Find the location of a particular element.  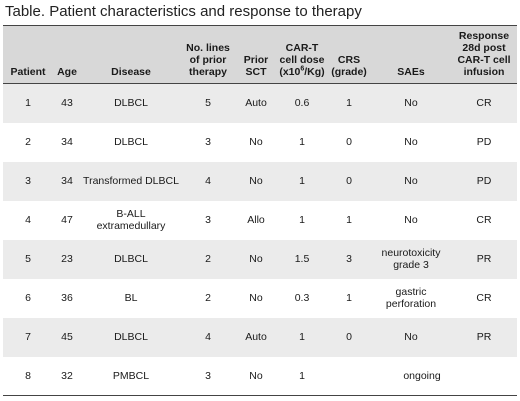

cell-patient: 2 is located at coordinates (28, 142).